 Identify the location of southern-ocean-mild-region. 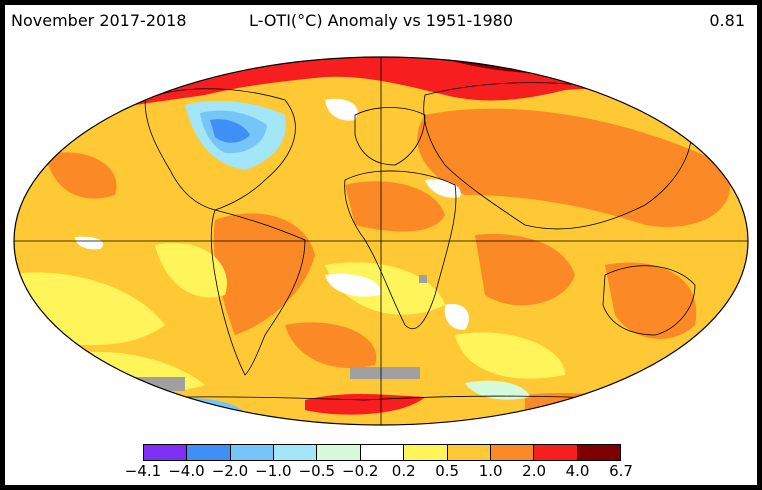
(510, 355).